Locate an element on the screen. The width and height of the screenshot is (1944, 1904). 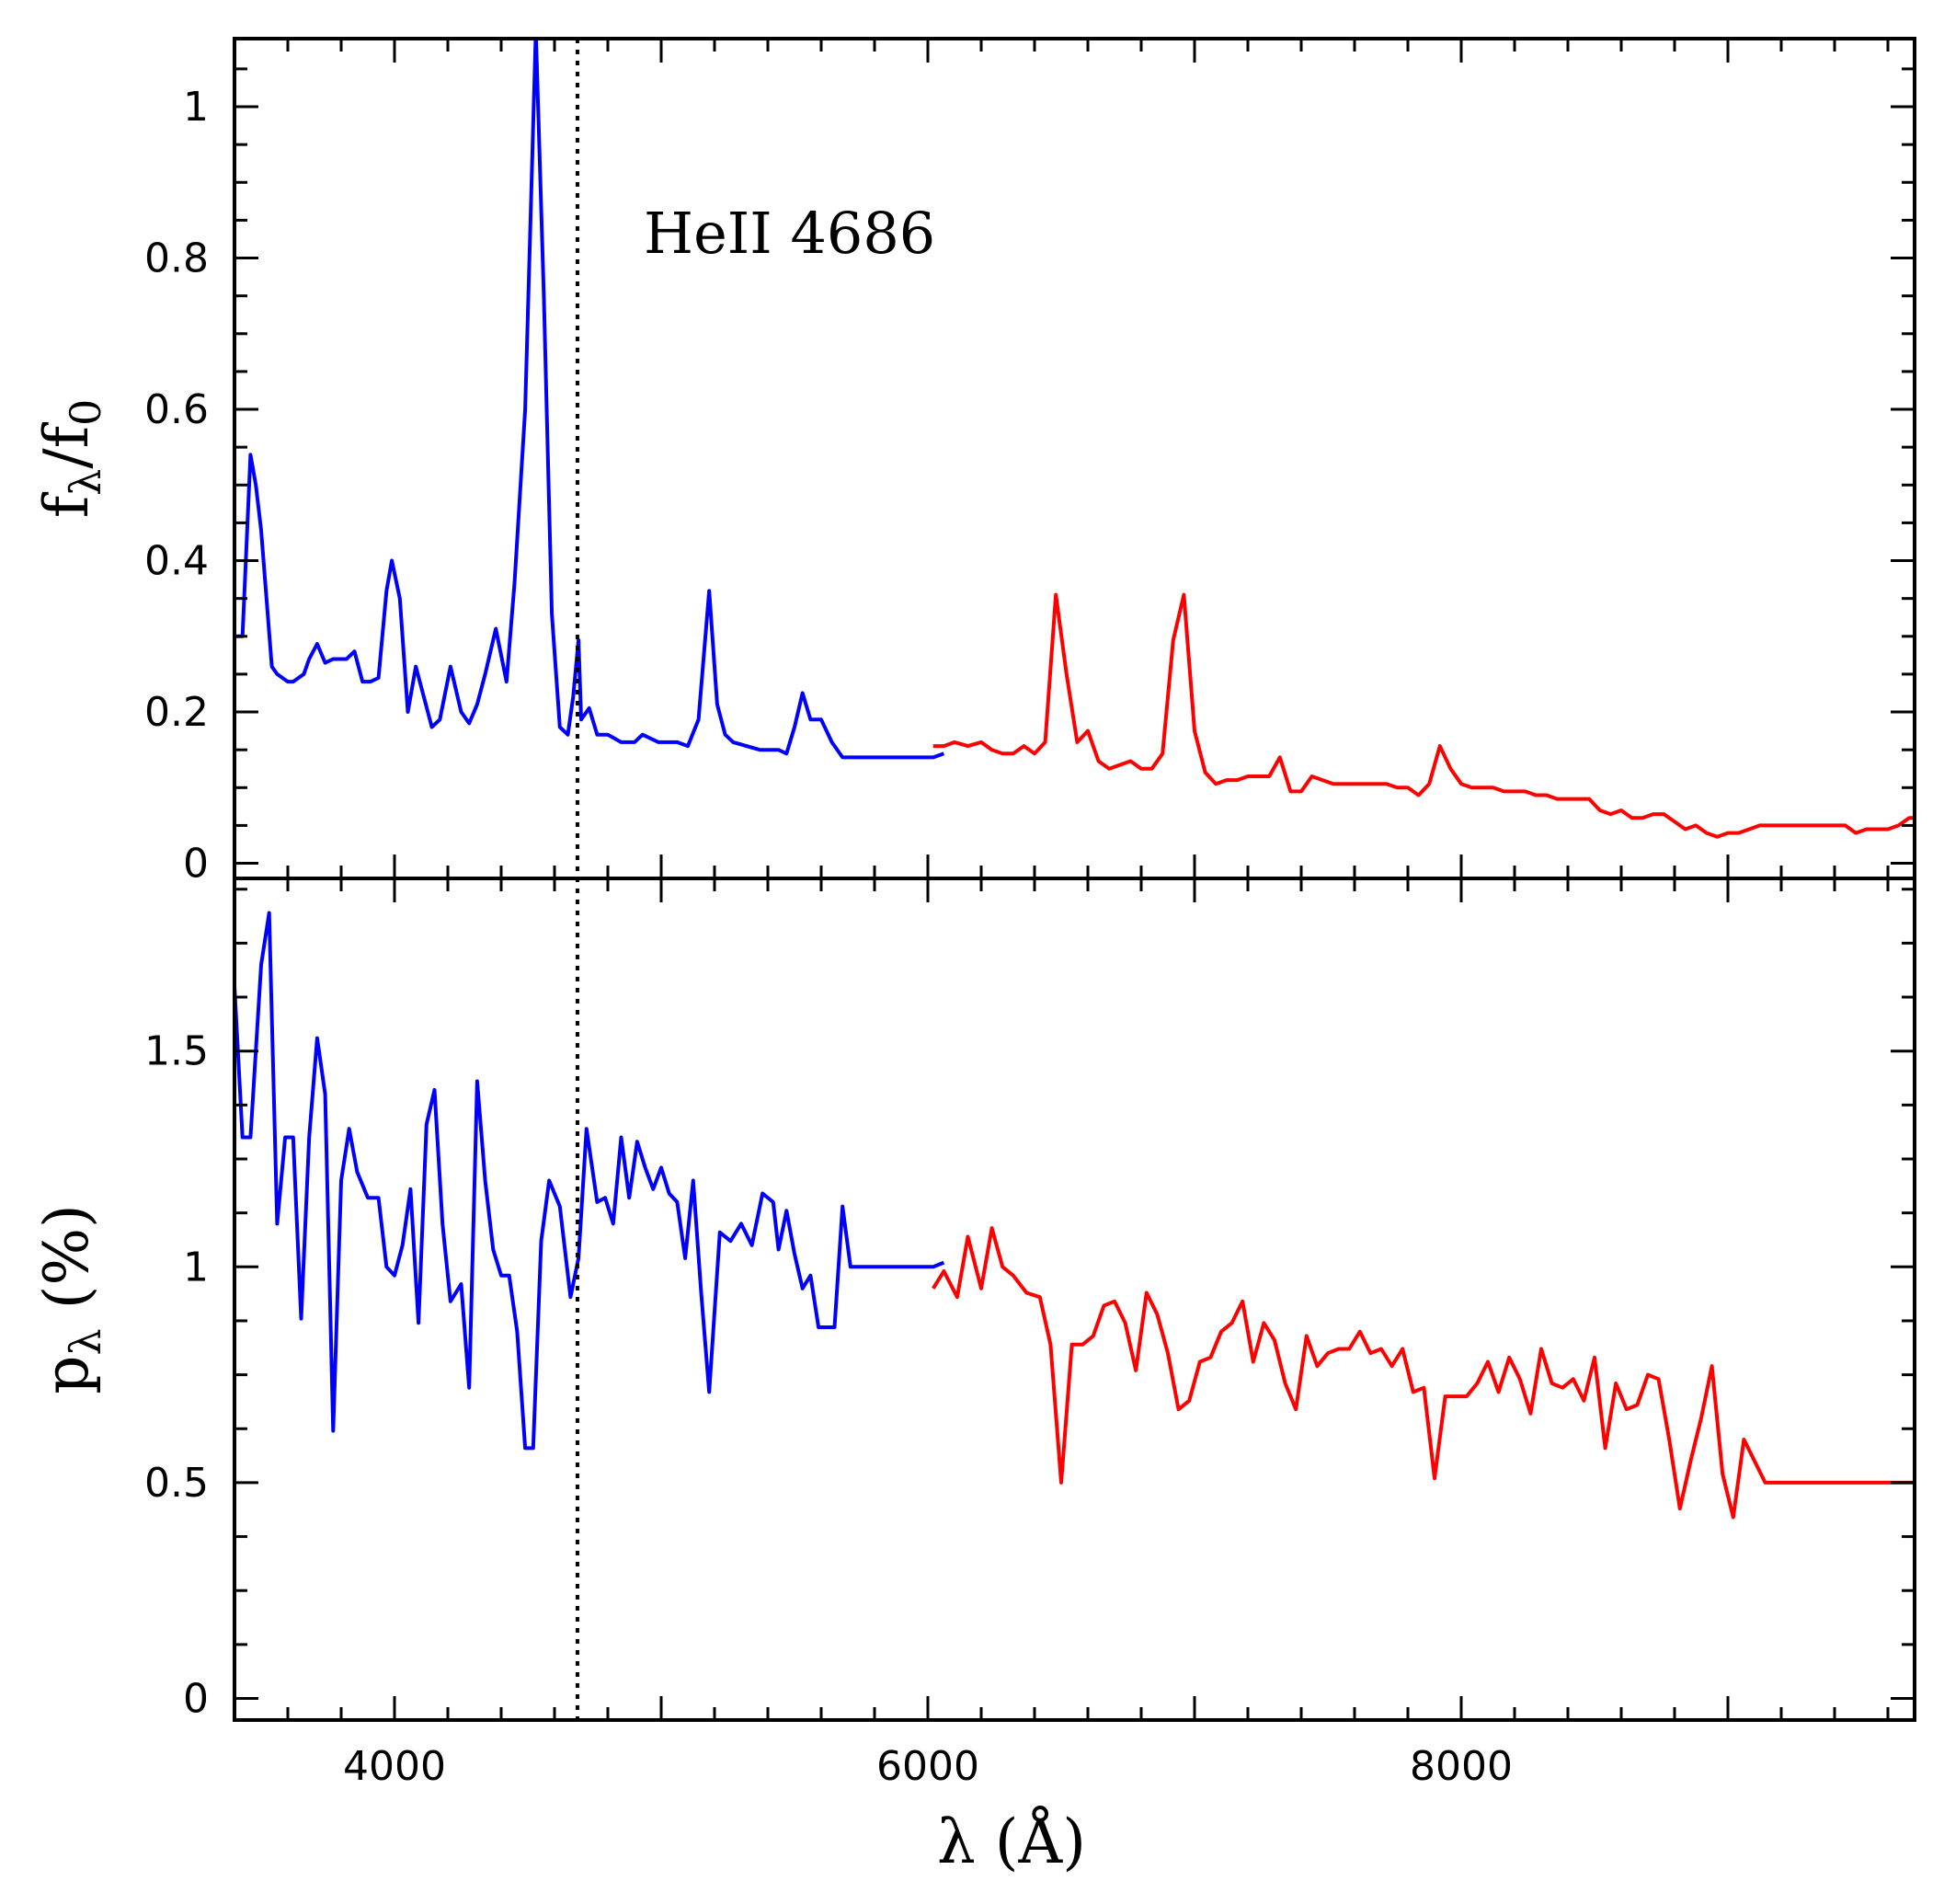
flux-y-tick-label: 0.8 is located at coordinates (176, 258).